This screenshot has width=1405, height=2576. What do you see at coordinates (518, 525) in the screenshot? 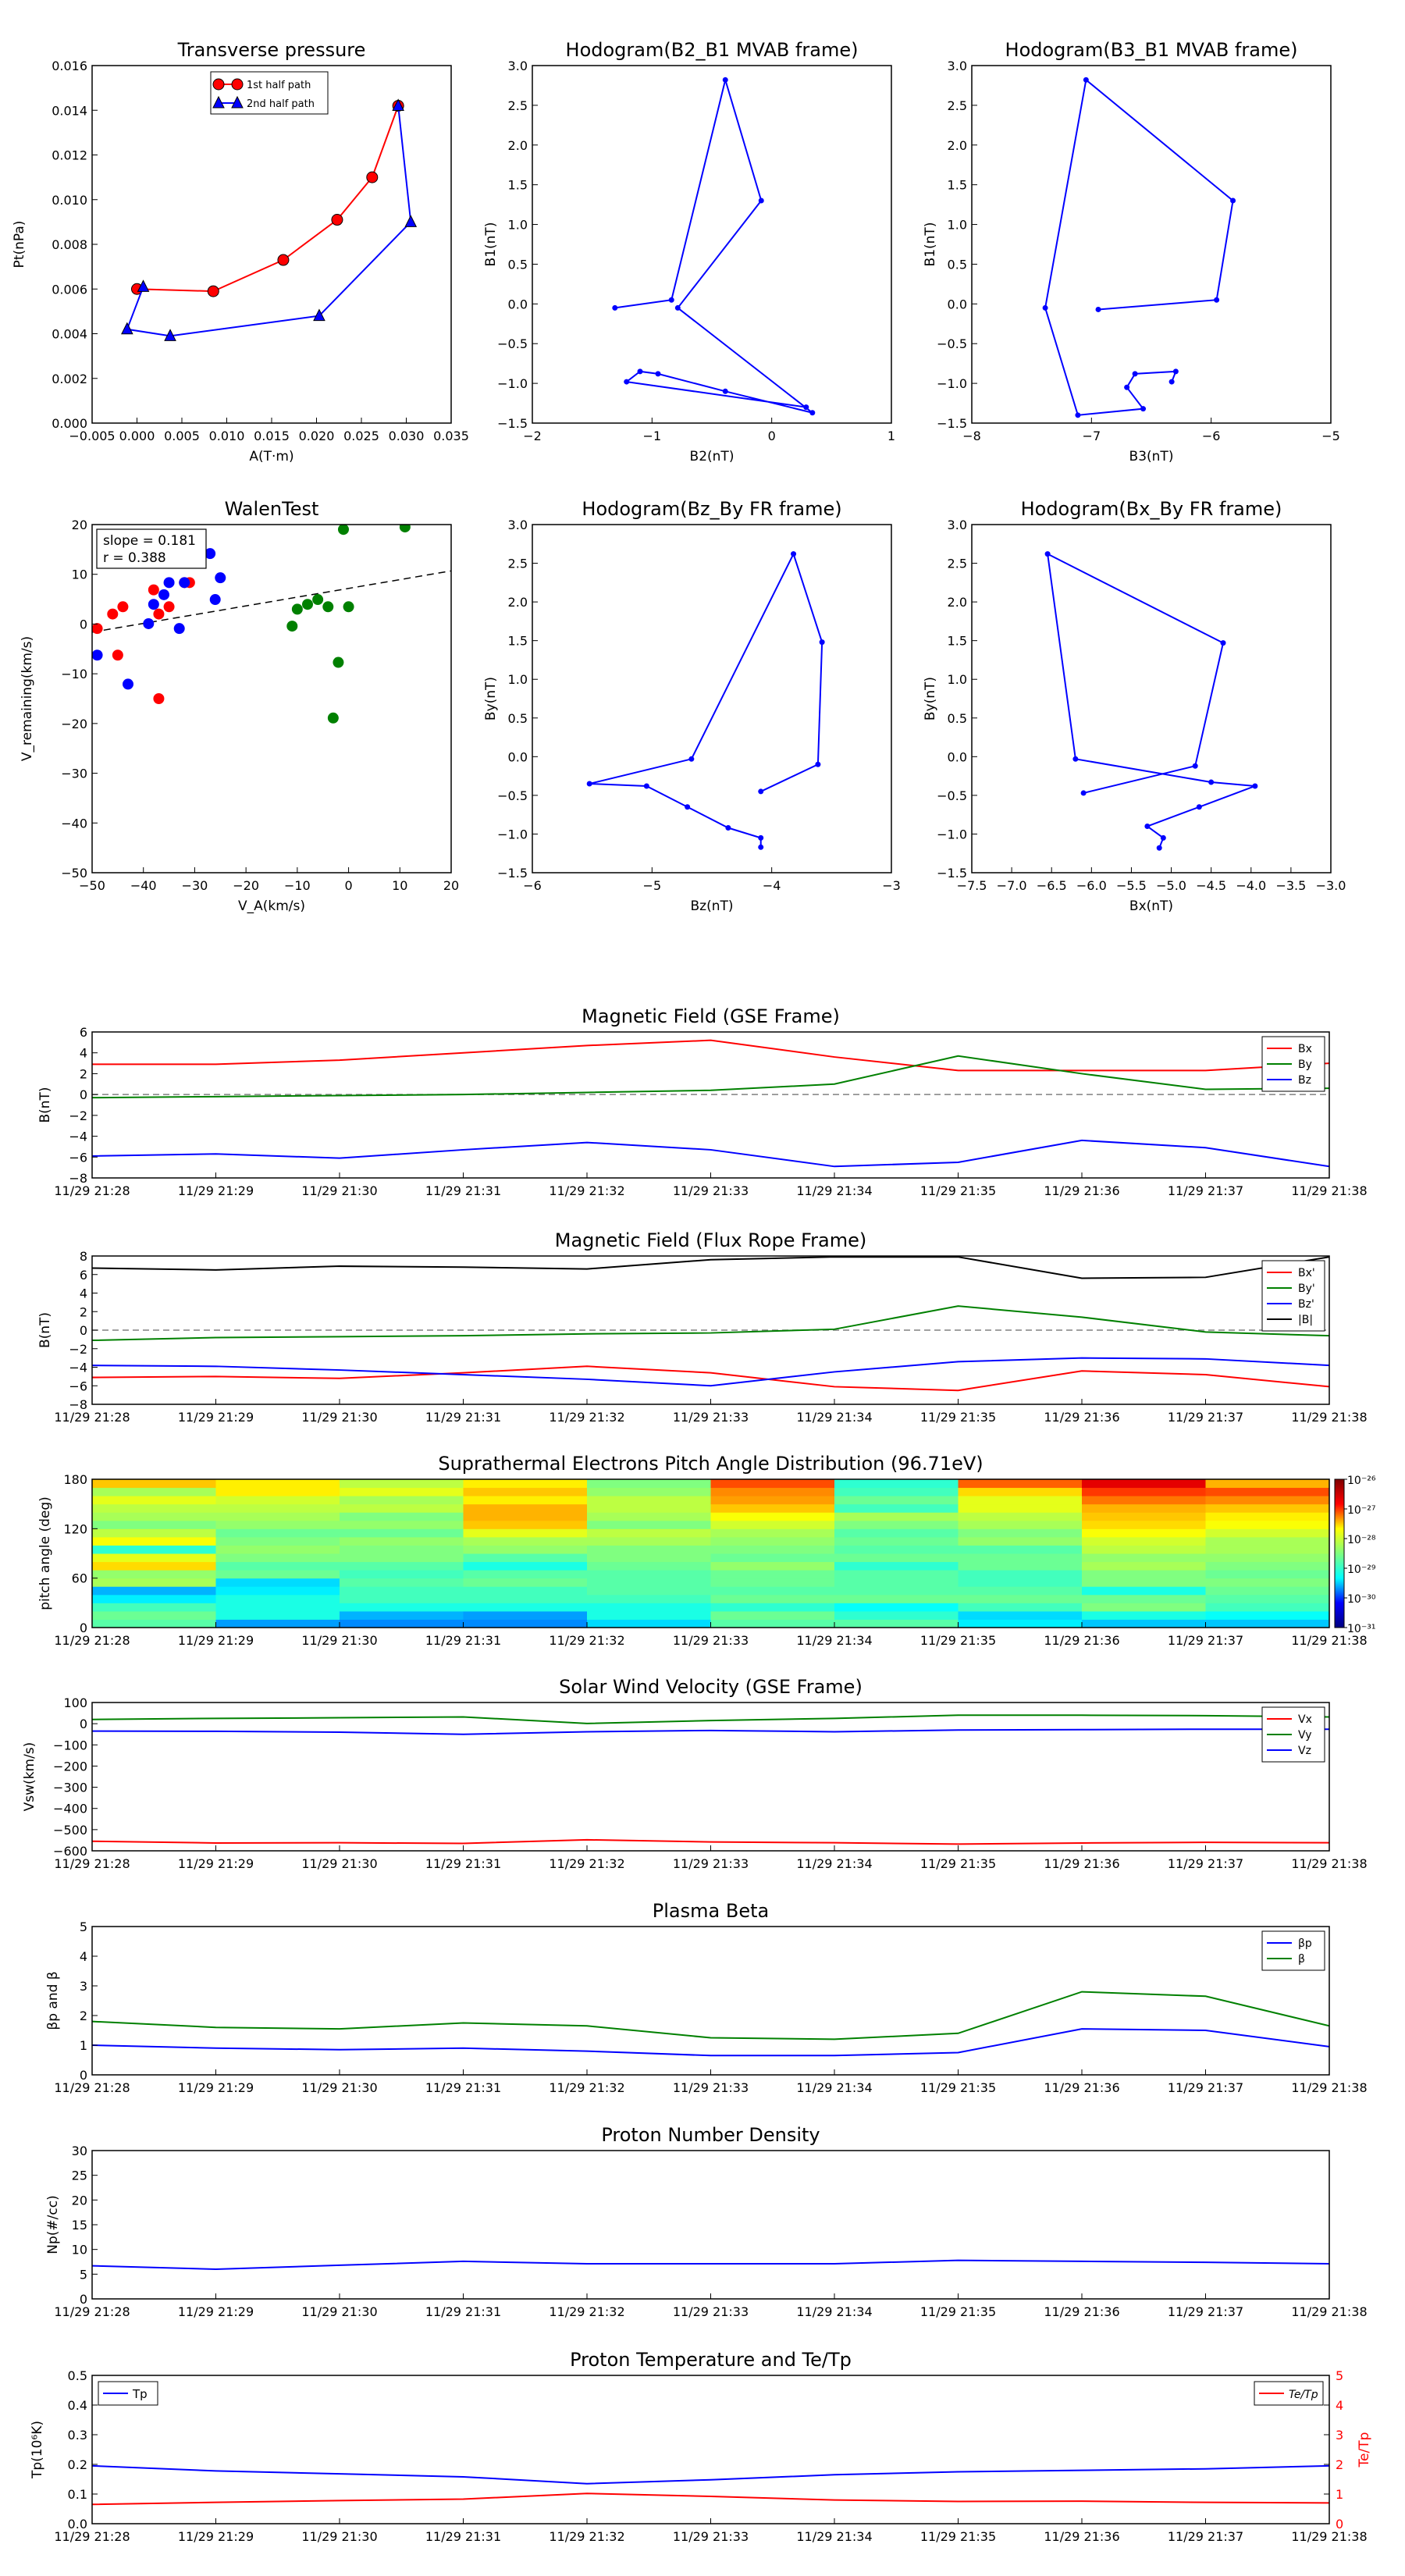
I see `y-tick-label: 3.0` at bounding box center [518, 525].